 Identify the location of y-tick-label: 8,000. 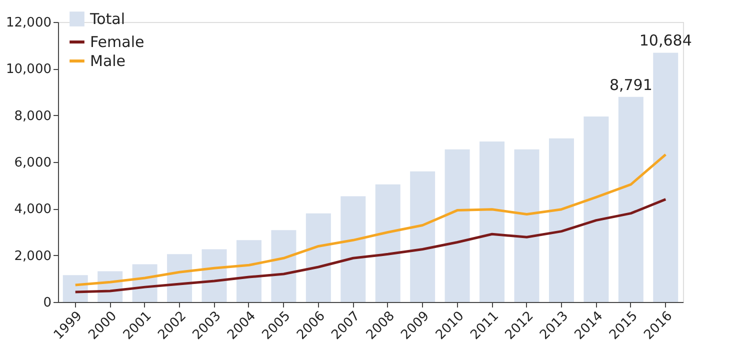
(33, 116).